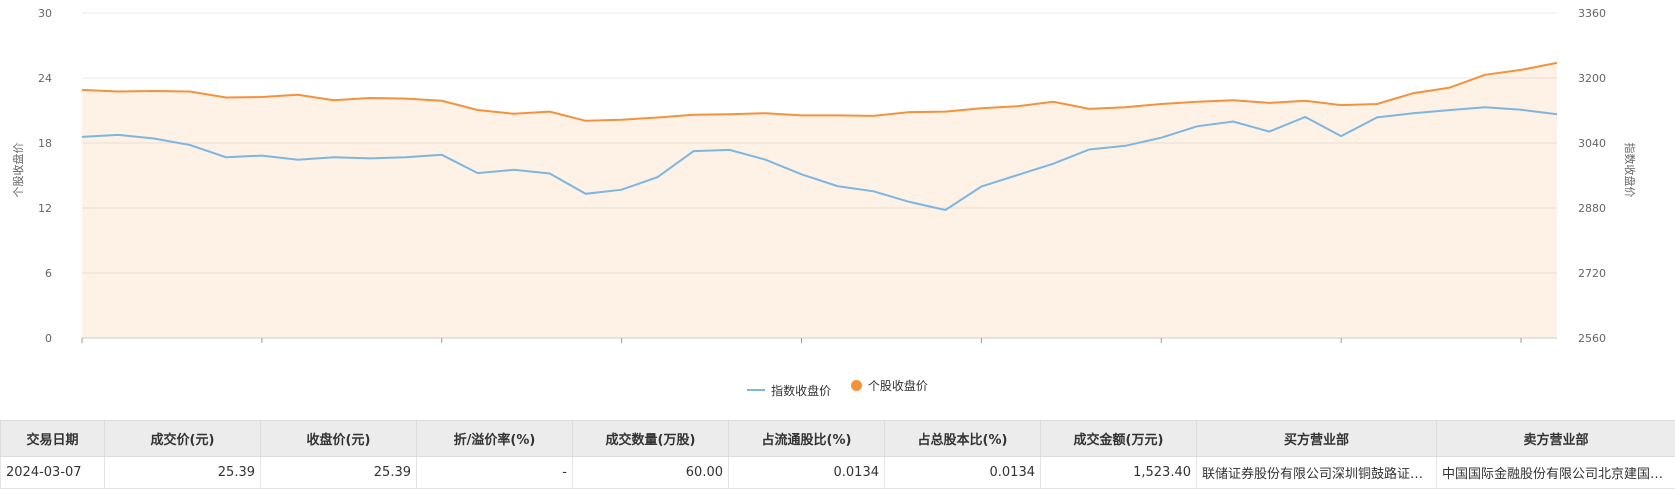 The image size is (1675, 489). What do you see at coordinates (45, 176) in the screenshot?
I see `left-axis-ticks: 0 6 12 18 24 30` at bounding box center [45, 176].